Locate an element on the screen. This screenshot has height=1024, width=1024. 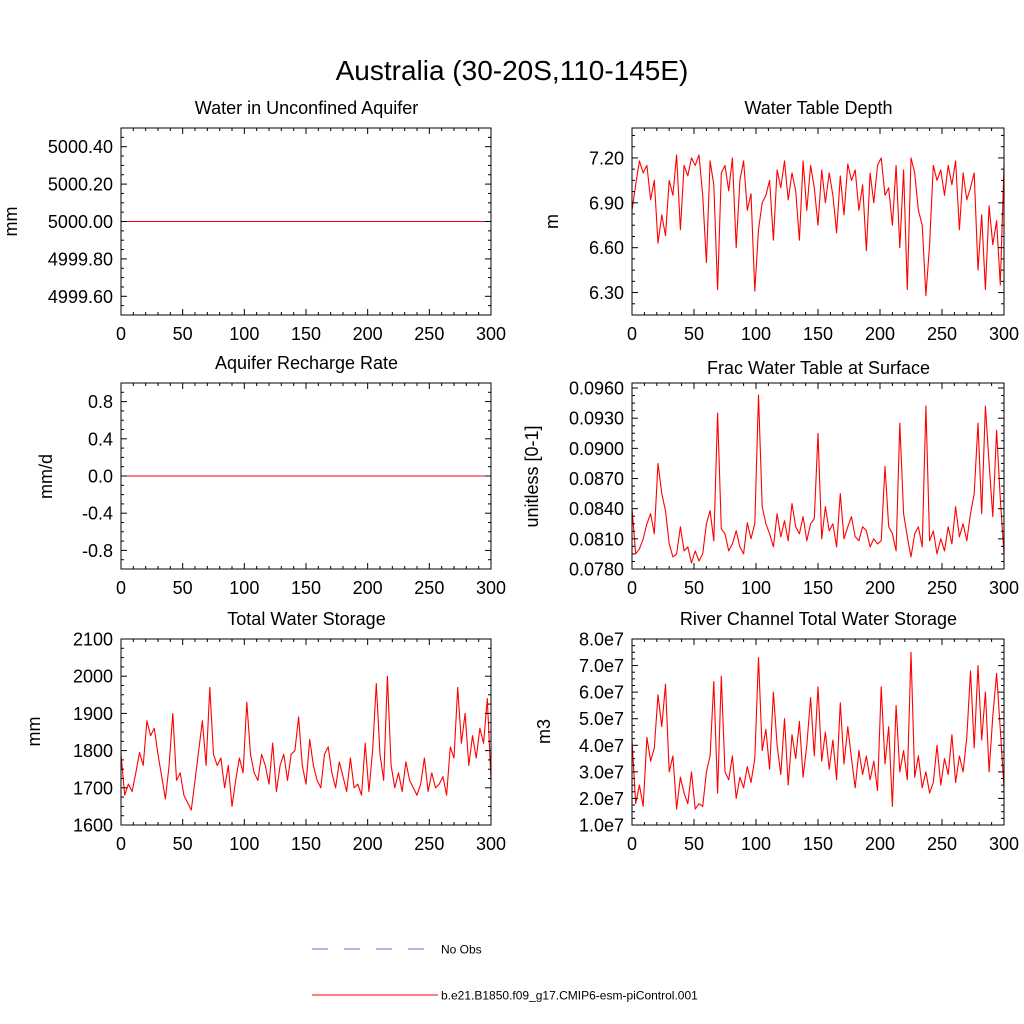
y-tick-label: 0.8 is located at coordinates (100, 402).